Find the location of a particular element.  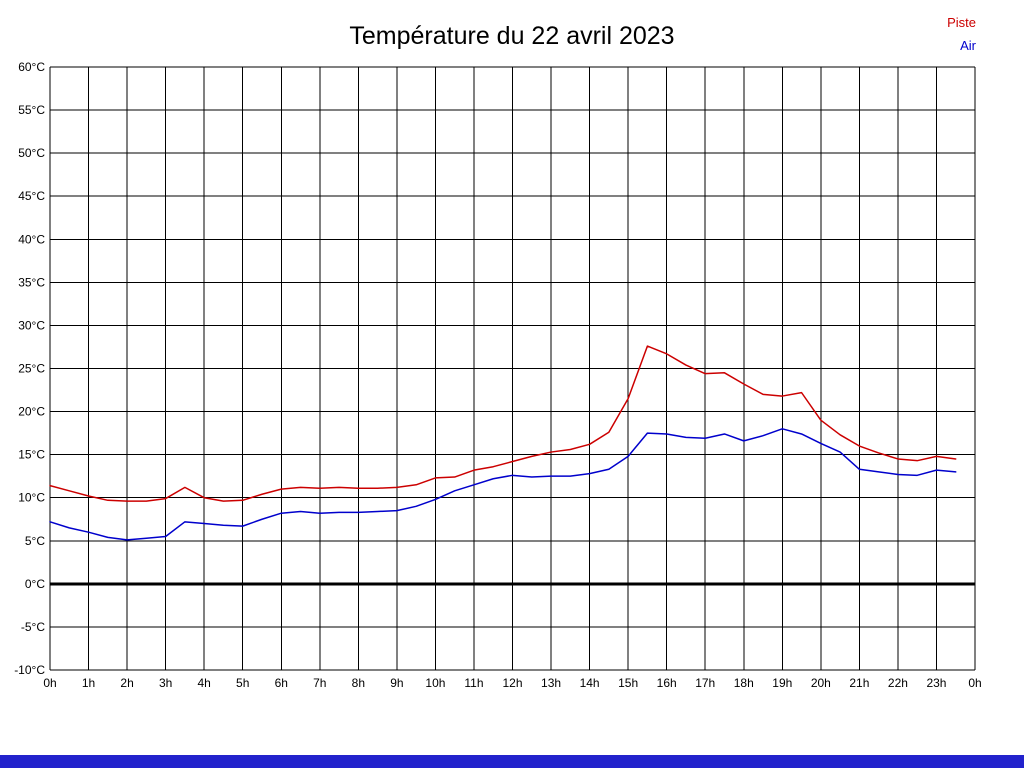

x-tick-label: 23h is located at coordinates (936, 683).